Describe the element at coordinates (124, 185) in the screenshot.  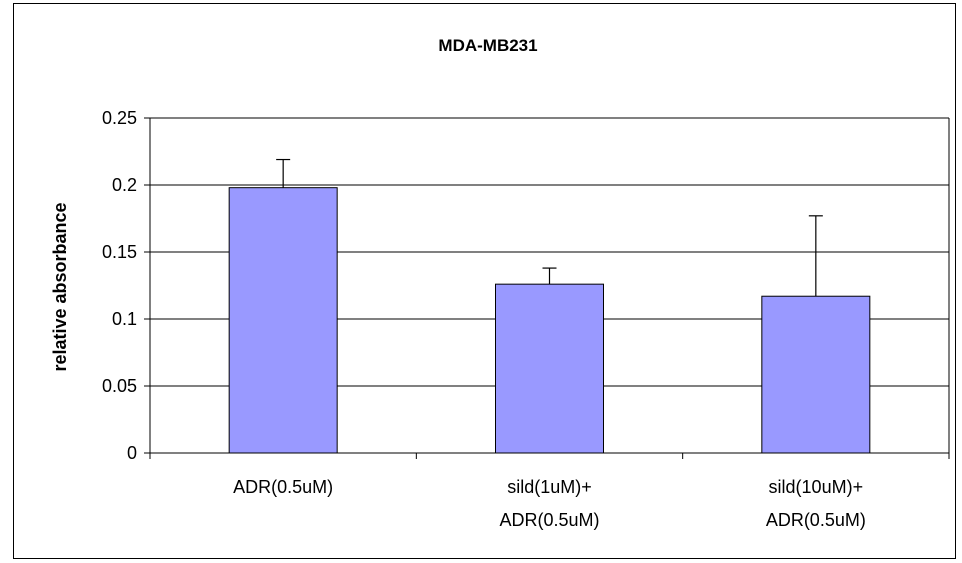
I see `y-tick-label: 0.2` at that location.